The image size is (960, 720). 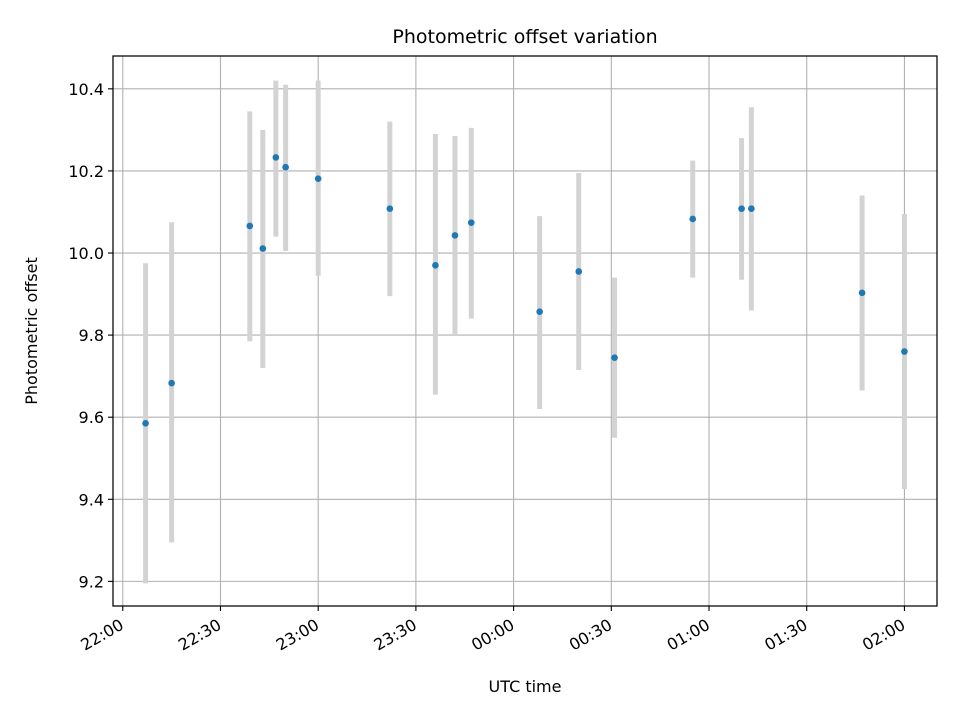 I want to click on y-axis: 9.2 9.4 9.6 9.8 10.0 10.2 10.4, so click(x=90, y=335).